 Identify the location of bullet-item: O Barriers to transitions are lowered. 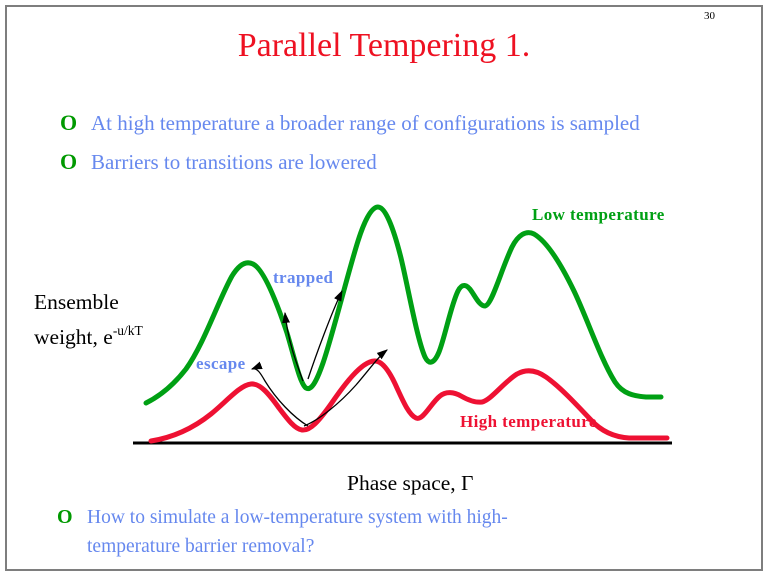
(370, 162).